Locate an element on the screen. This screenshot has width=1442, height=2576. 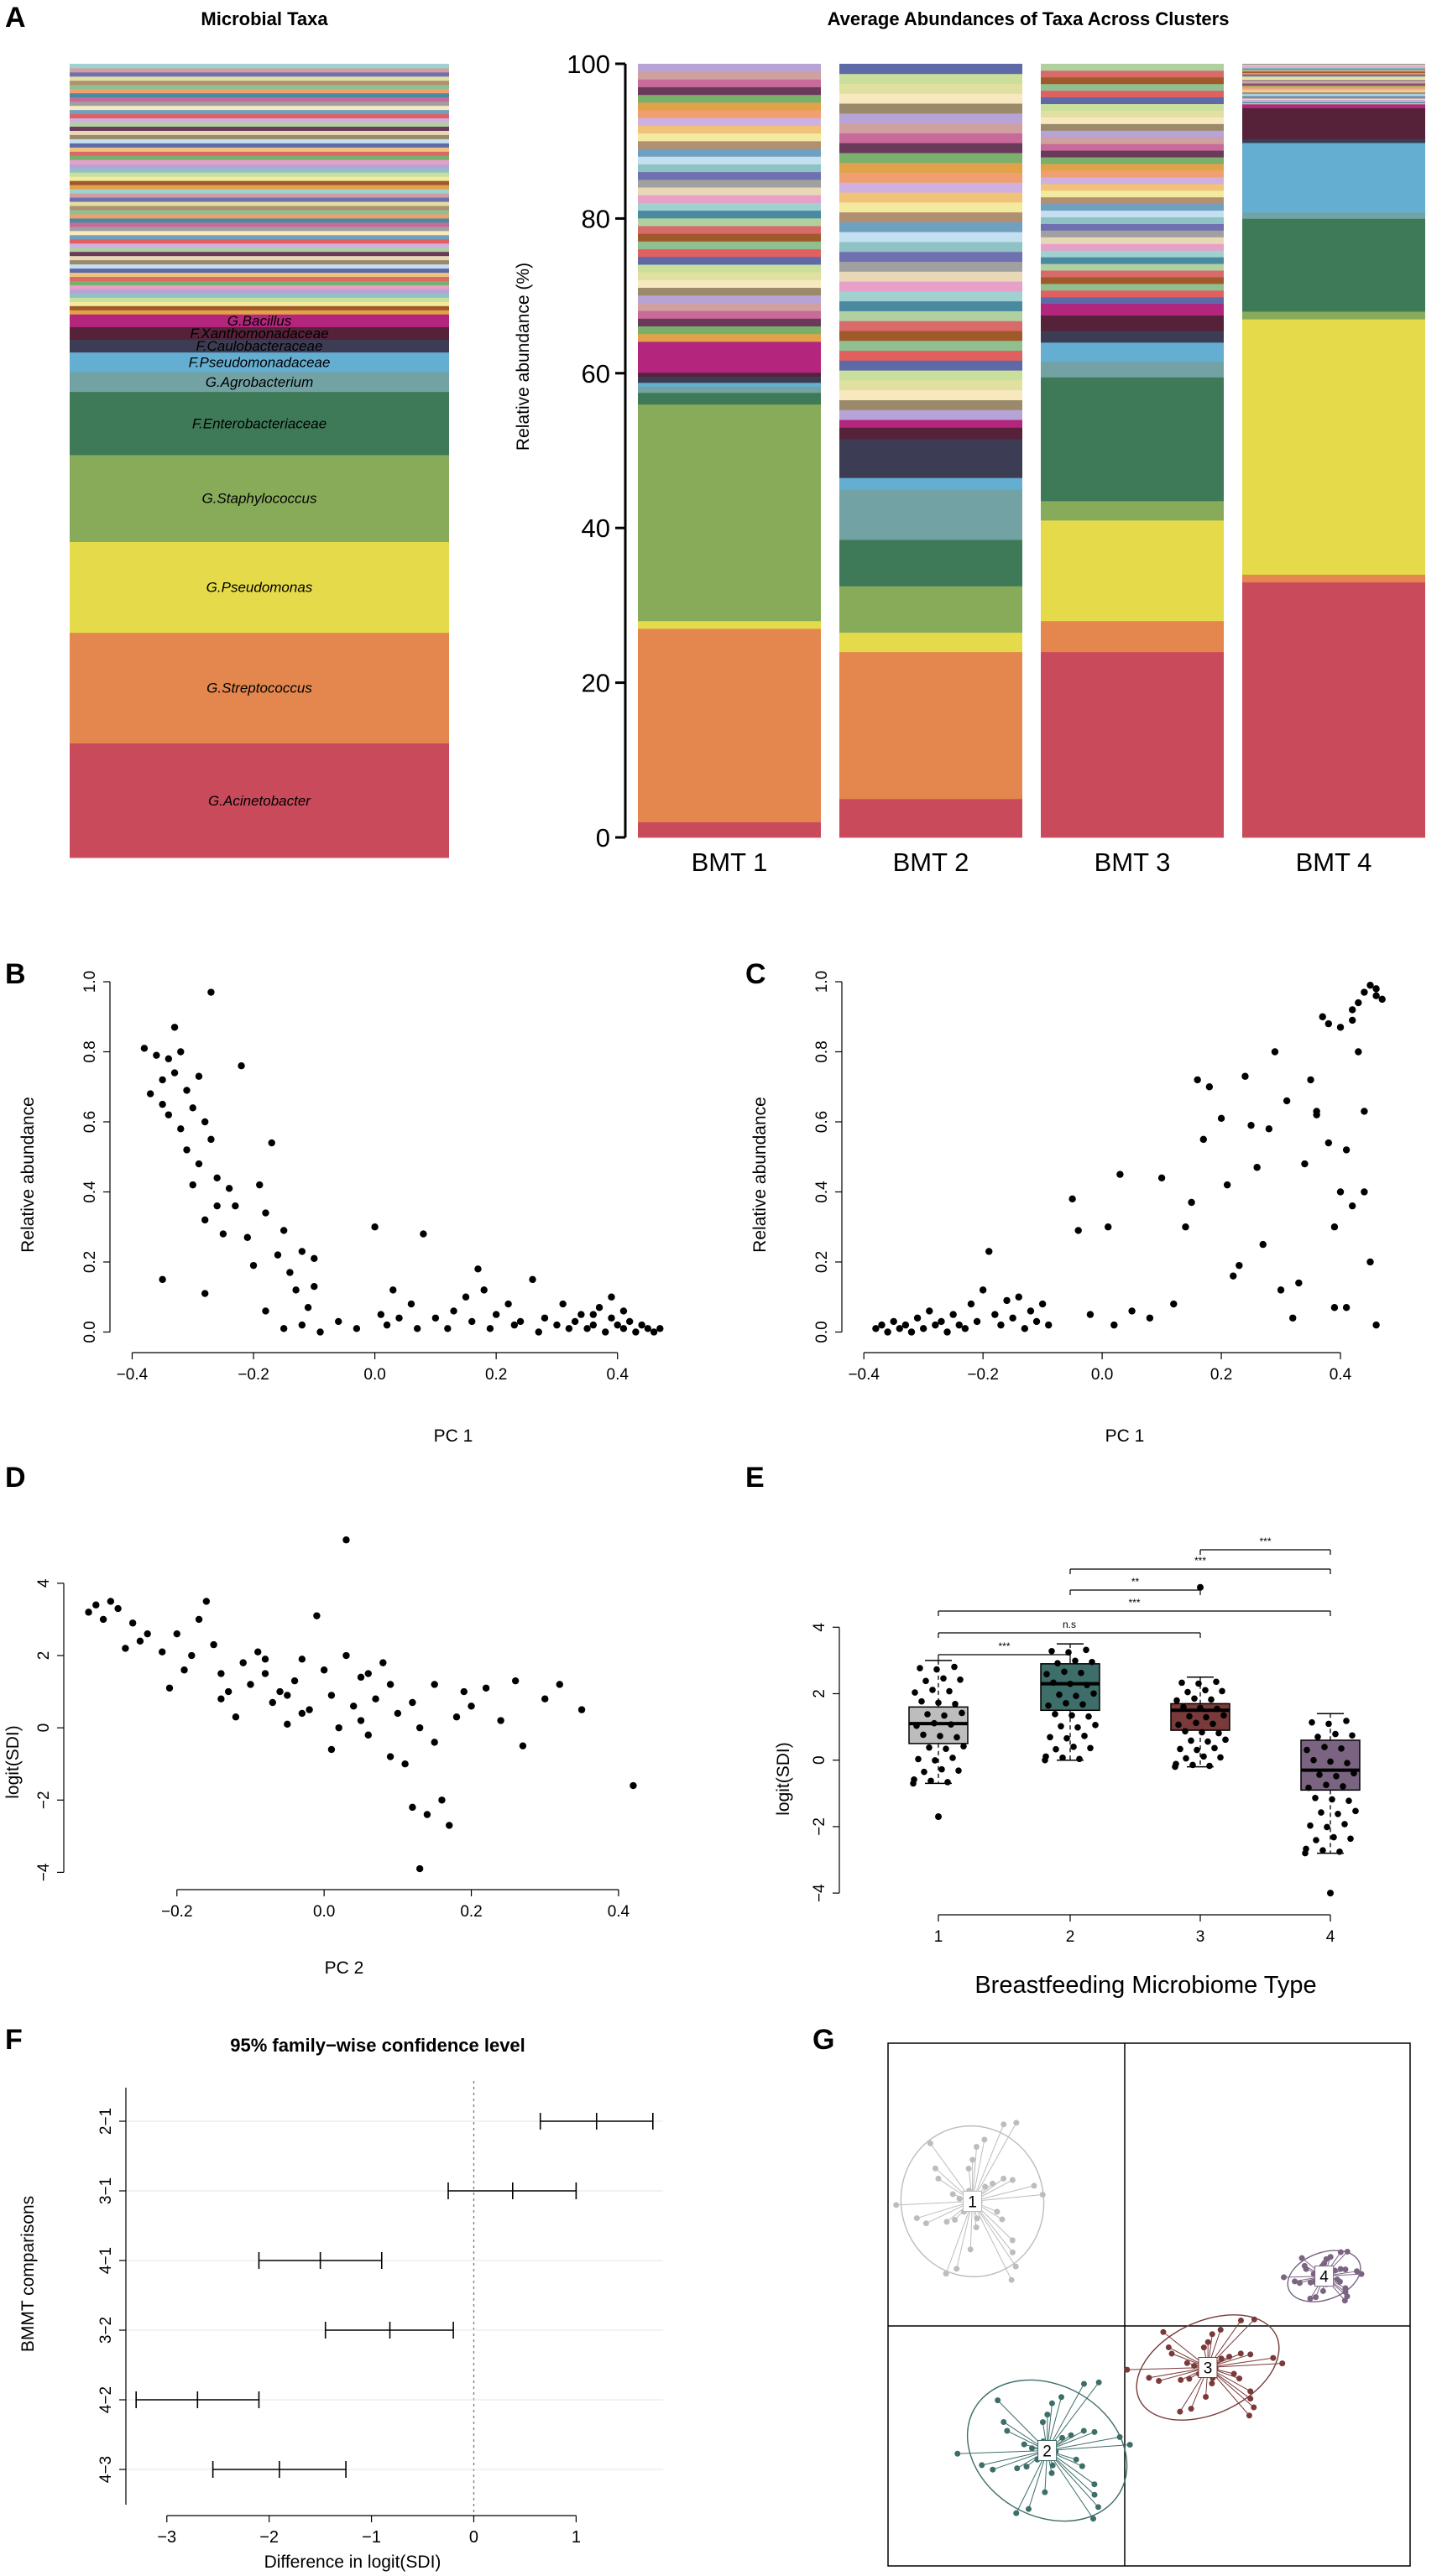
y-tick-label: 40 is located at coordinates (596, 528).